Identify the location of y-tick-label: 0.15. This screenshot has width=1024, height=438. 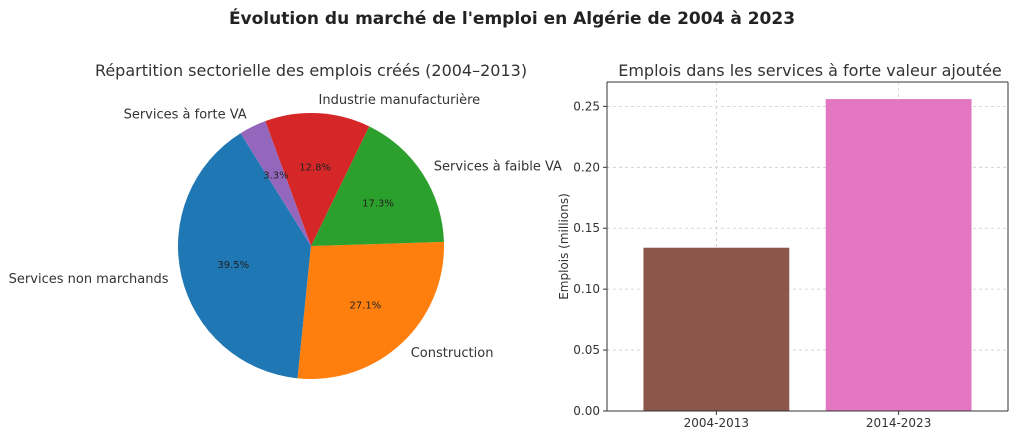
(586, 228).